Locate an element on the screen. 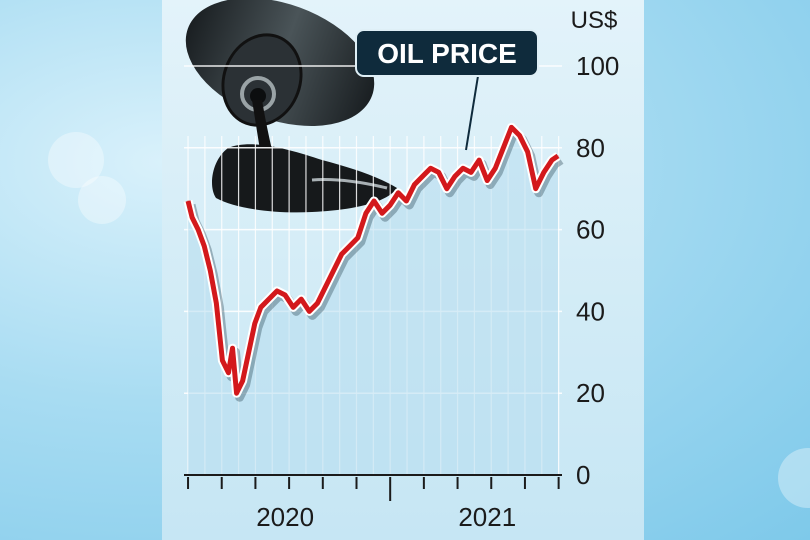 Image resolution: width=810 pixels, height=540 pixels. title-box is located at coordinates (447, 53).